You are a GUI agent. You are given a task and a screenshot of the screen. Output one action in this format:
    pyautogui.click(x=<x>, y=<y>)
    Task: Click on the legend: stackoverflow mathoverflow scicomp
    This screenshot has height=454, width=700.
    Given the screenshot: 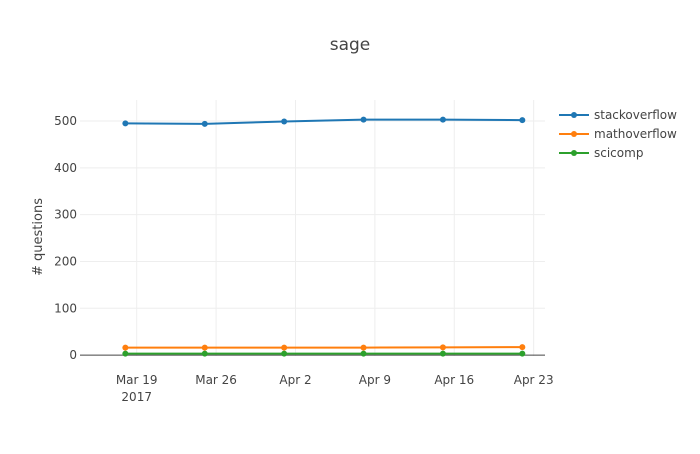 What is the action you would take?
    pyautogui.click(x=618, y=134)
    